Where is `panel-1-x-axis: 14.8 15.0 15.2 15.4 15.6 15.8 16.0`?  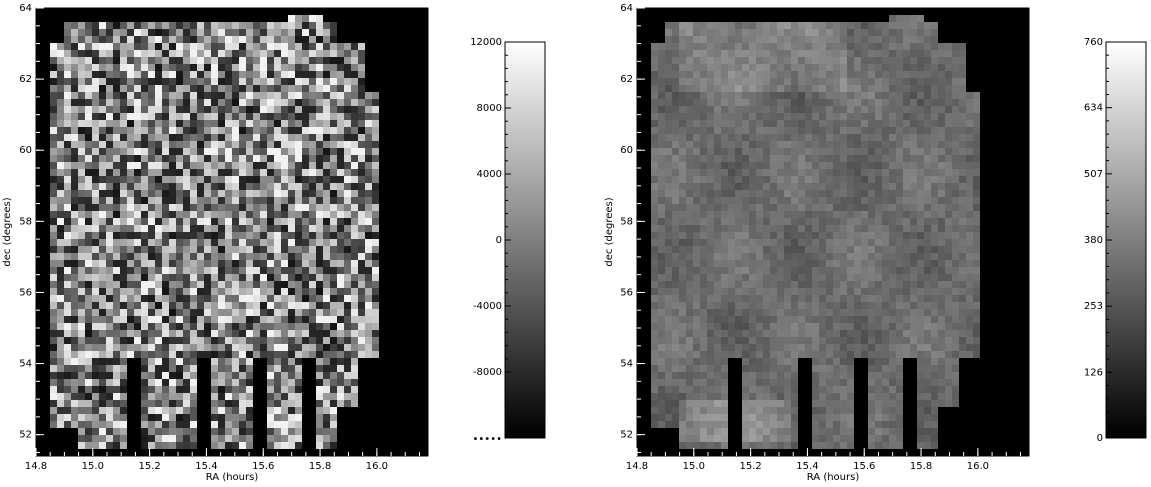 panel-1-x-axis: 14.8 15.0 15.2 15.4 15.6 15.8 16.0 is located at coordinates (222, 460).